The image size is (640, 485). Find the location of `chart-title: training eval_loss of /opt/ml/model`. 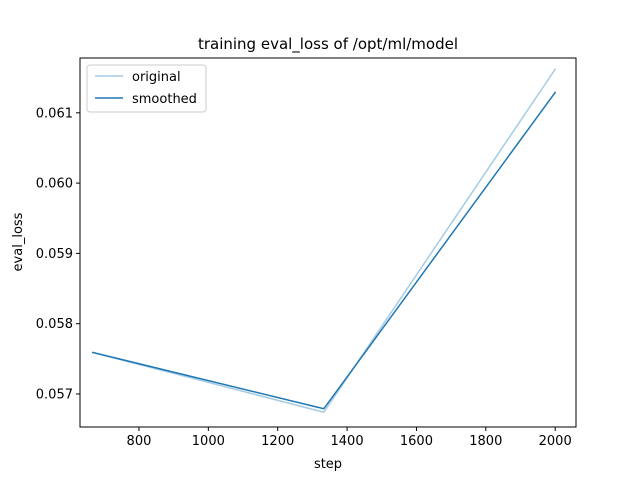

chart-title: training eval_loss of /opt/ml/model is located at coordinates (328, 44).